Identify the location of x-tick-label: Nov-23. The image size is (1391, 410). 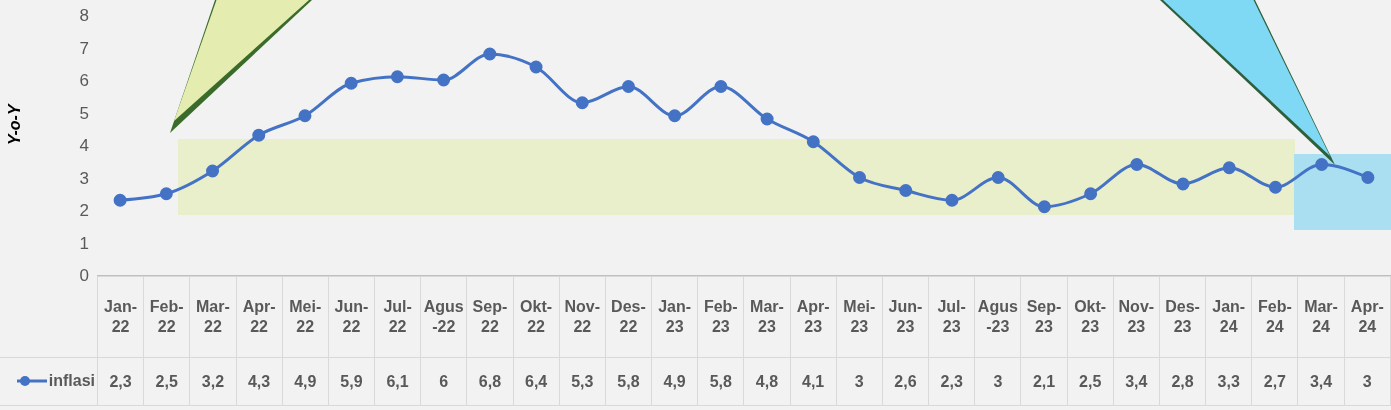
(1136, 317).